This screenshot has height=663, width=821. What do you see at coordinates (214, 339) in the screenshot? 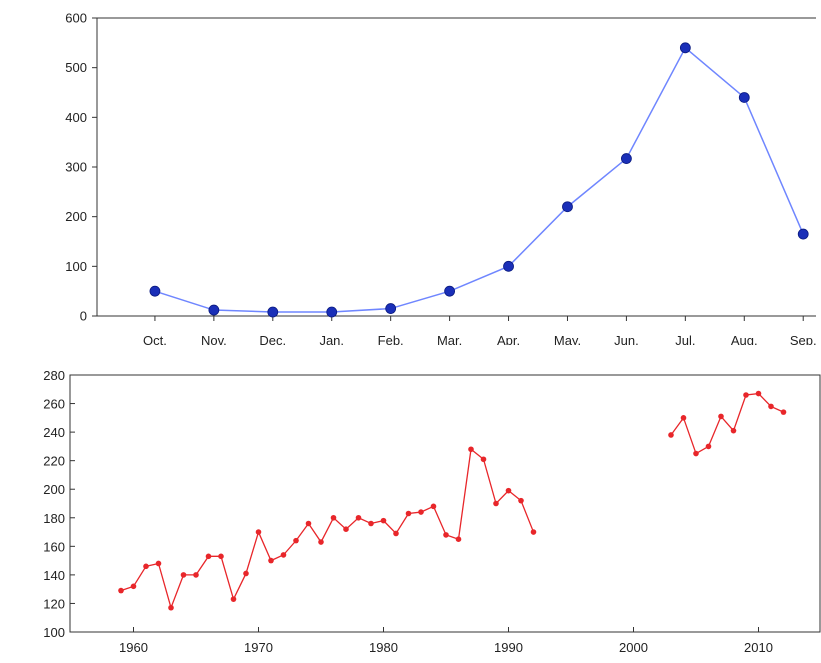
I see `x-tick-label: Nov.` at bounding box center [214, 339].